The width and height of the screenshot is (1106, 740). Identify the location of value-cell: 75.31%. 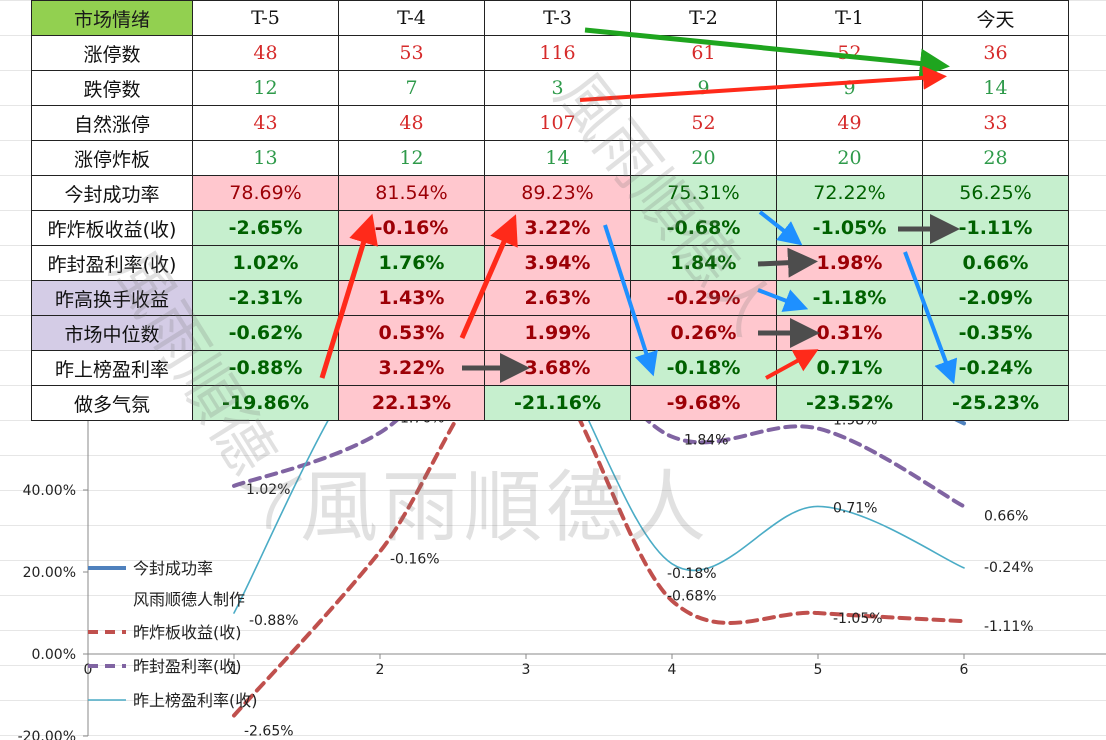
(703, 193).